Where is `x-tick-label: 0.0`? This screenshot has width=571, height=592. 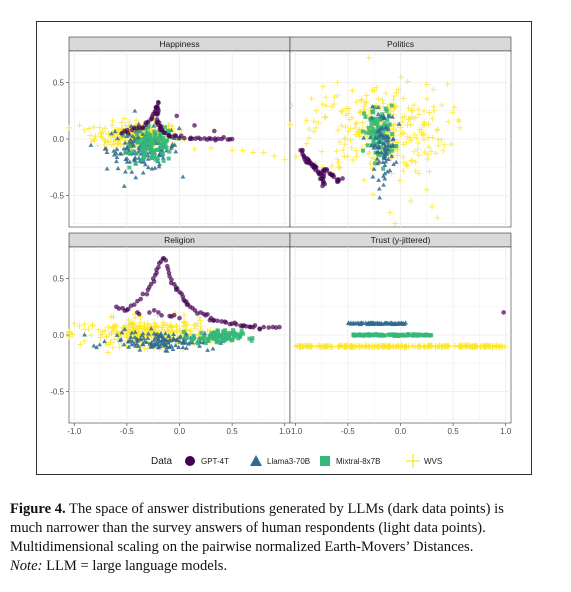 x-tick-label: 0.0 is located at coordinates (401, 431).